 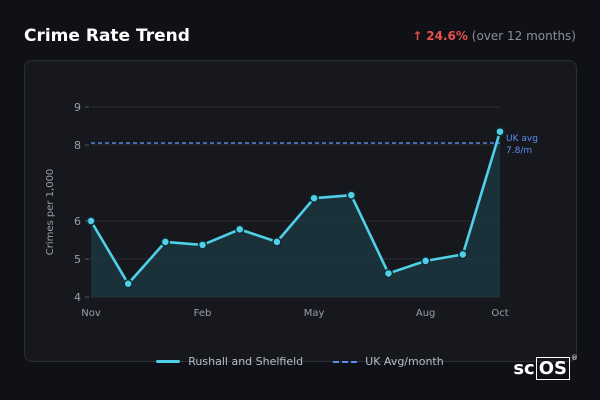 I want to click on y-tick-label: 5, so click(x=77, y=259).